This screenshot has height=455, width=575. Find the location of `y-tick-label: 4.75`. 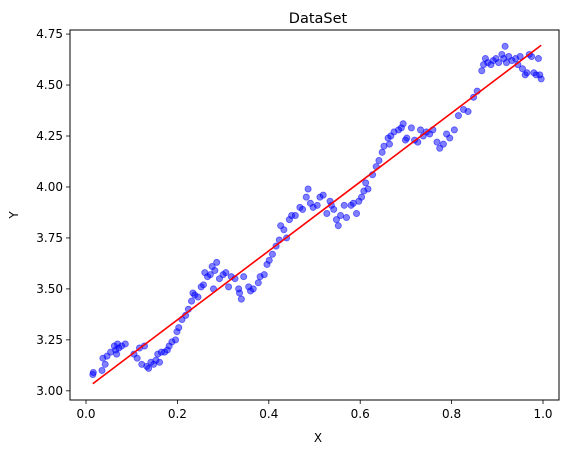

y-tick-label: 4.75 is located at coordinates (49, 34).